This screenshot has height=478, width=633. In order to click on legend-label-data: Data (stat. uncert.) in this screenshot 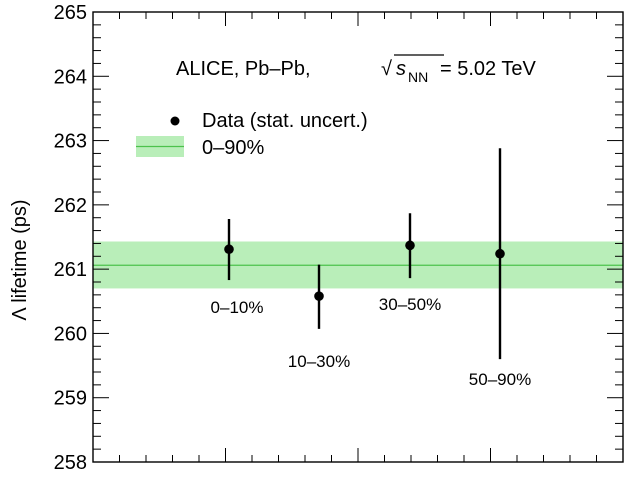, I will do `click(285, 121)`.